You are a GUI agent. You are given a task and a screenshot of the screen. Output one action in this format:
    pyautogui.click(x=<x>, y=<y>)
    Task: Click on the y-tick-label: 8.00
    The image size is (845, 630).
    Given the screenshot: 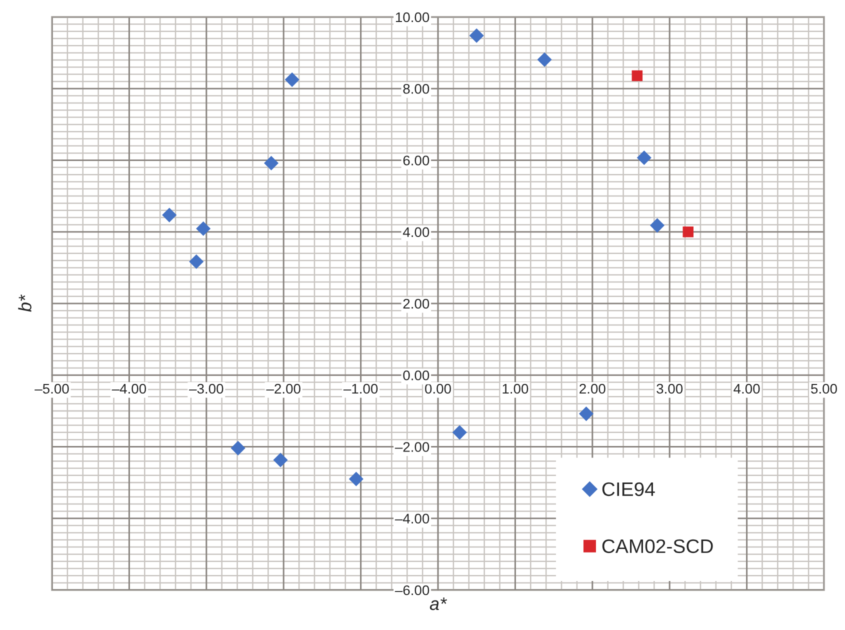 What is the action you would take?
    pyautogui.click(x=416, y=89)
    